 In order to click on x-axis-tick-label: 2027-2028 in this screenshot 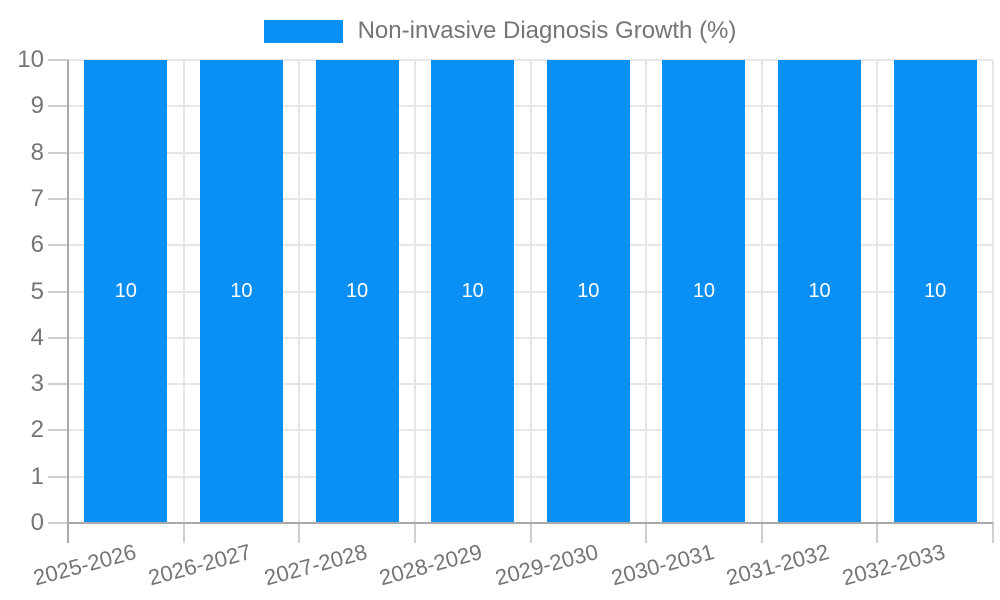, I will do `click(315, 565)`.